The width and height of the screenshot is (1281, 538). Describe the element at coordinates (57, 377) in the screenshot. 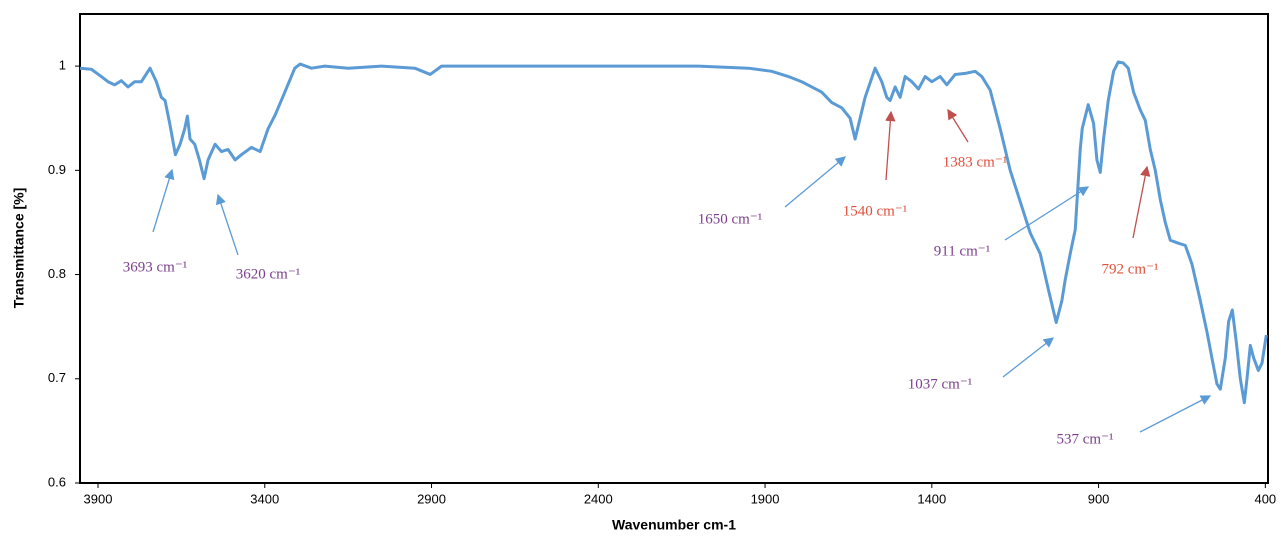

I see `y-tick-label: 0.7` at that location.